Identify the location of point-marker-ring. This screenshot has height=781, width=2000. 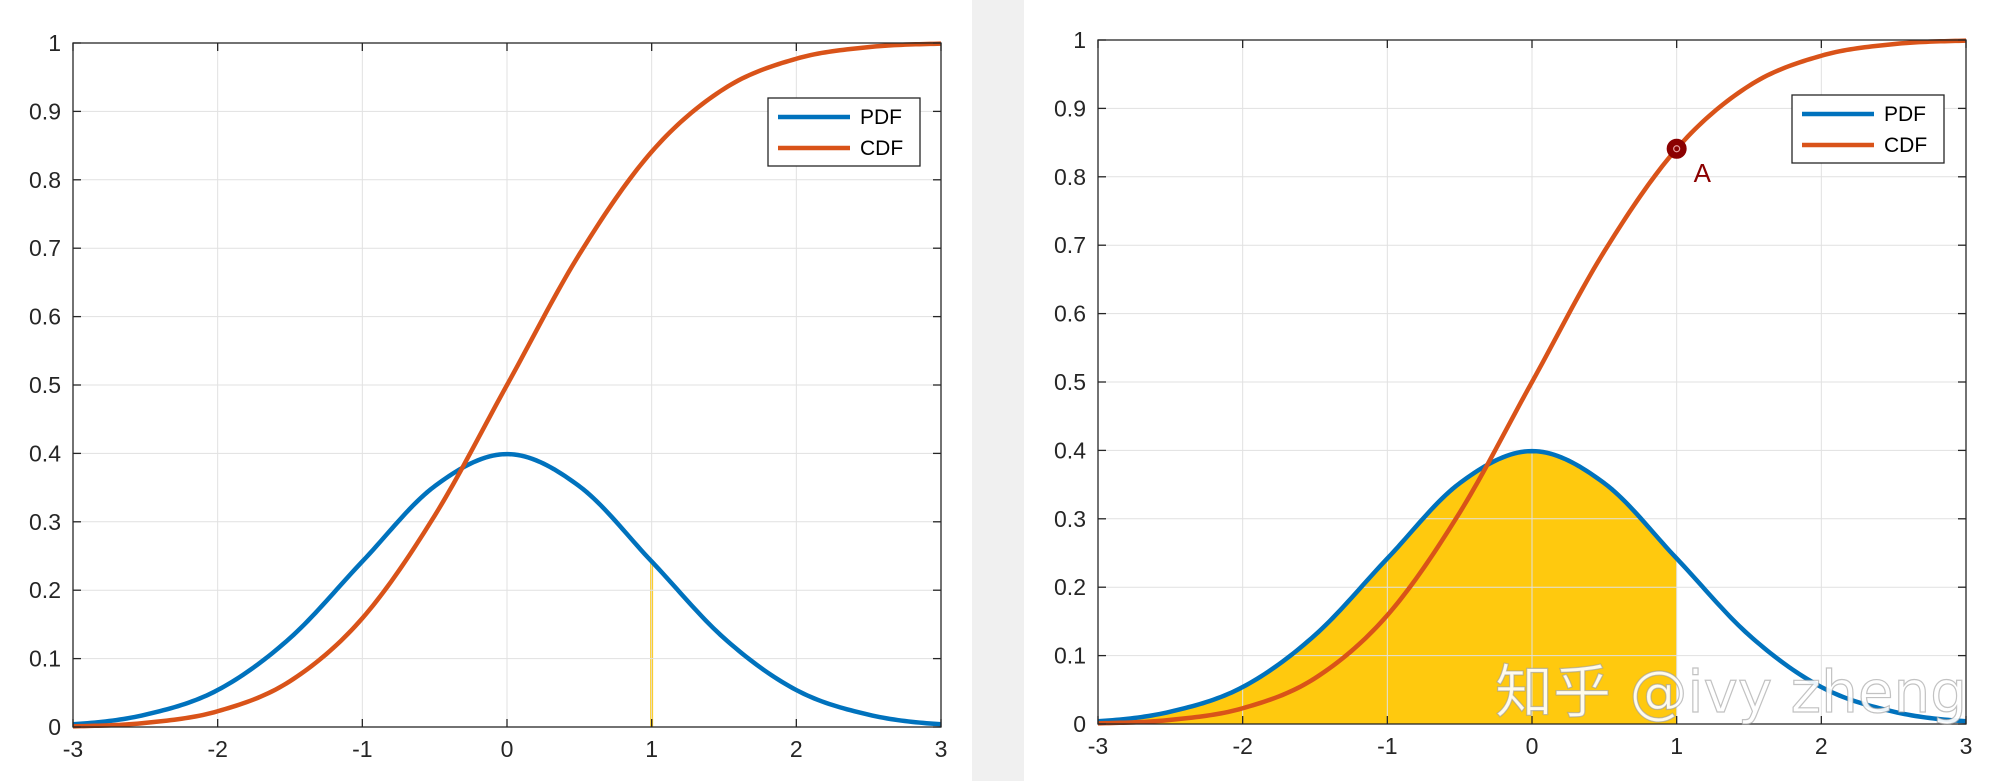
(1677, 149).